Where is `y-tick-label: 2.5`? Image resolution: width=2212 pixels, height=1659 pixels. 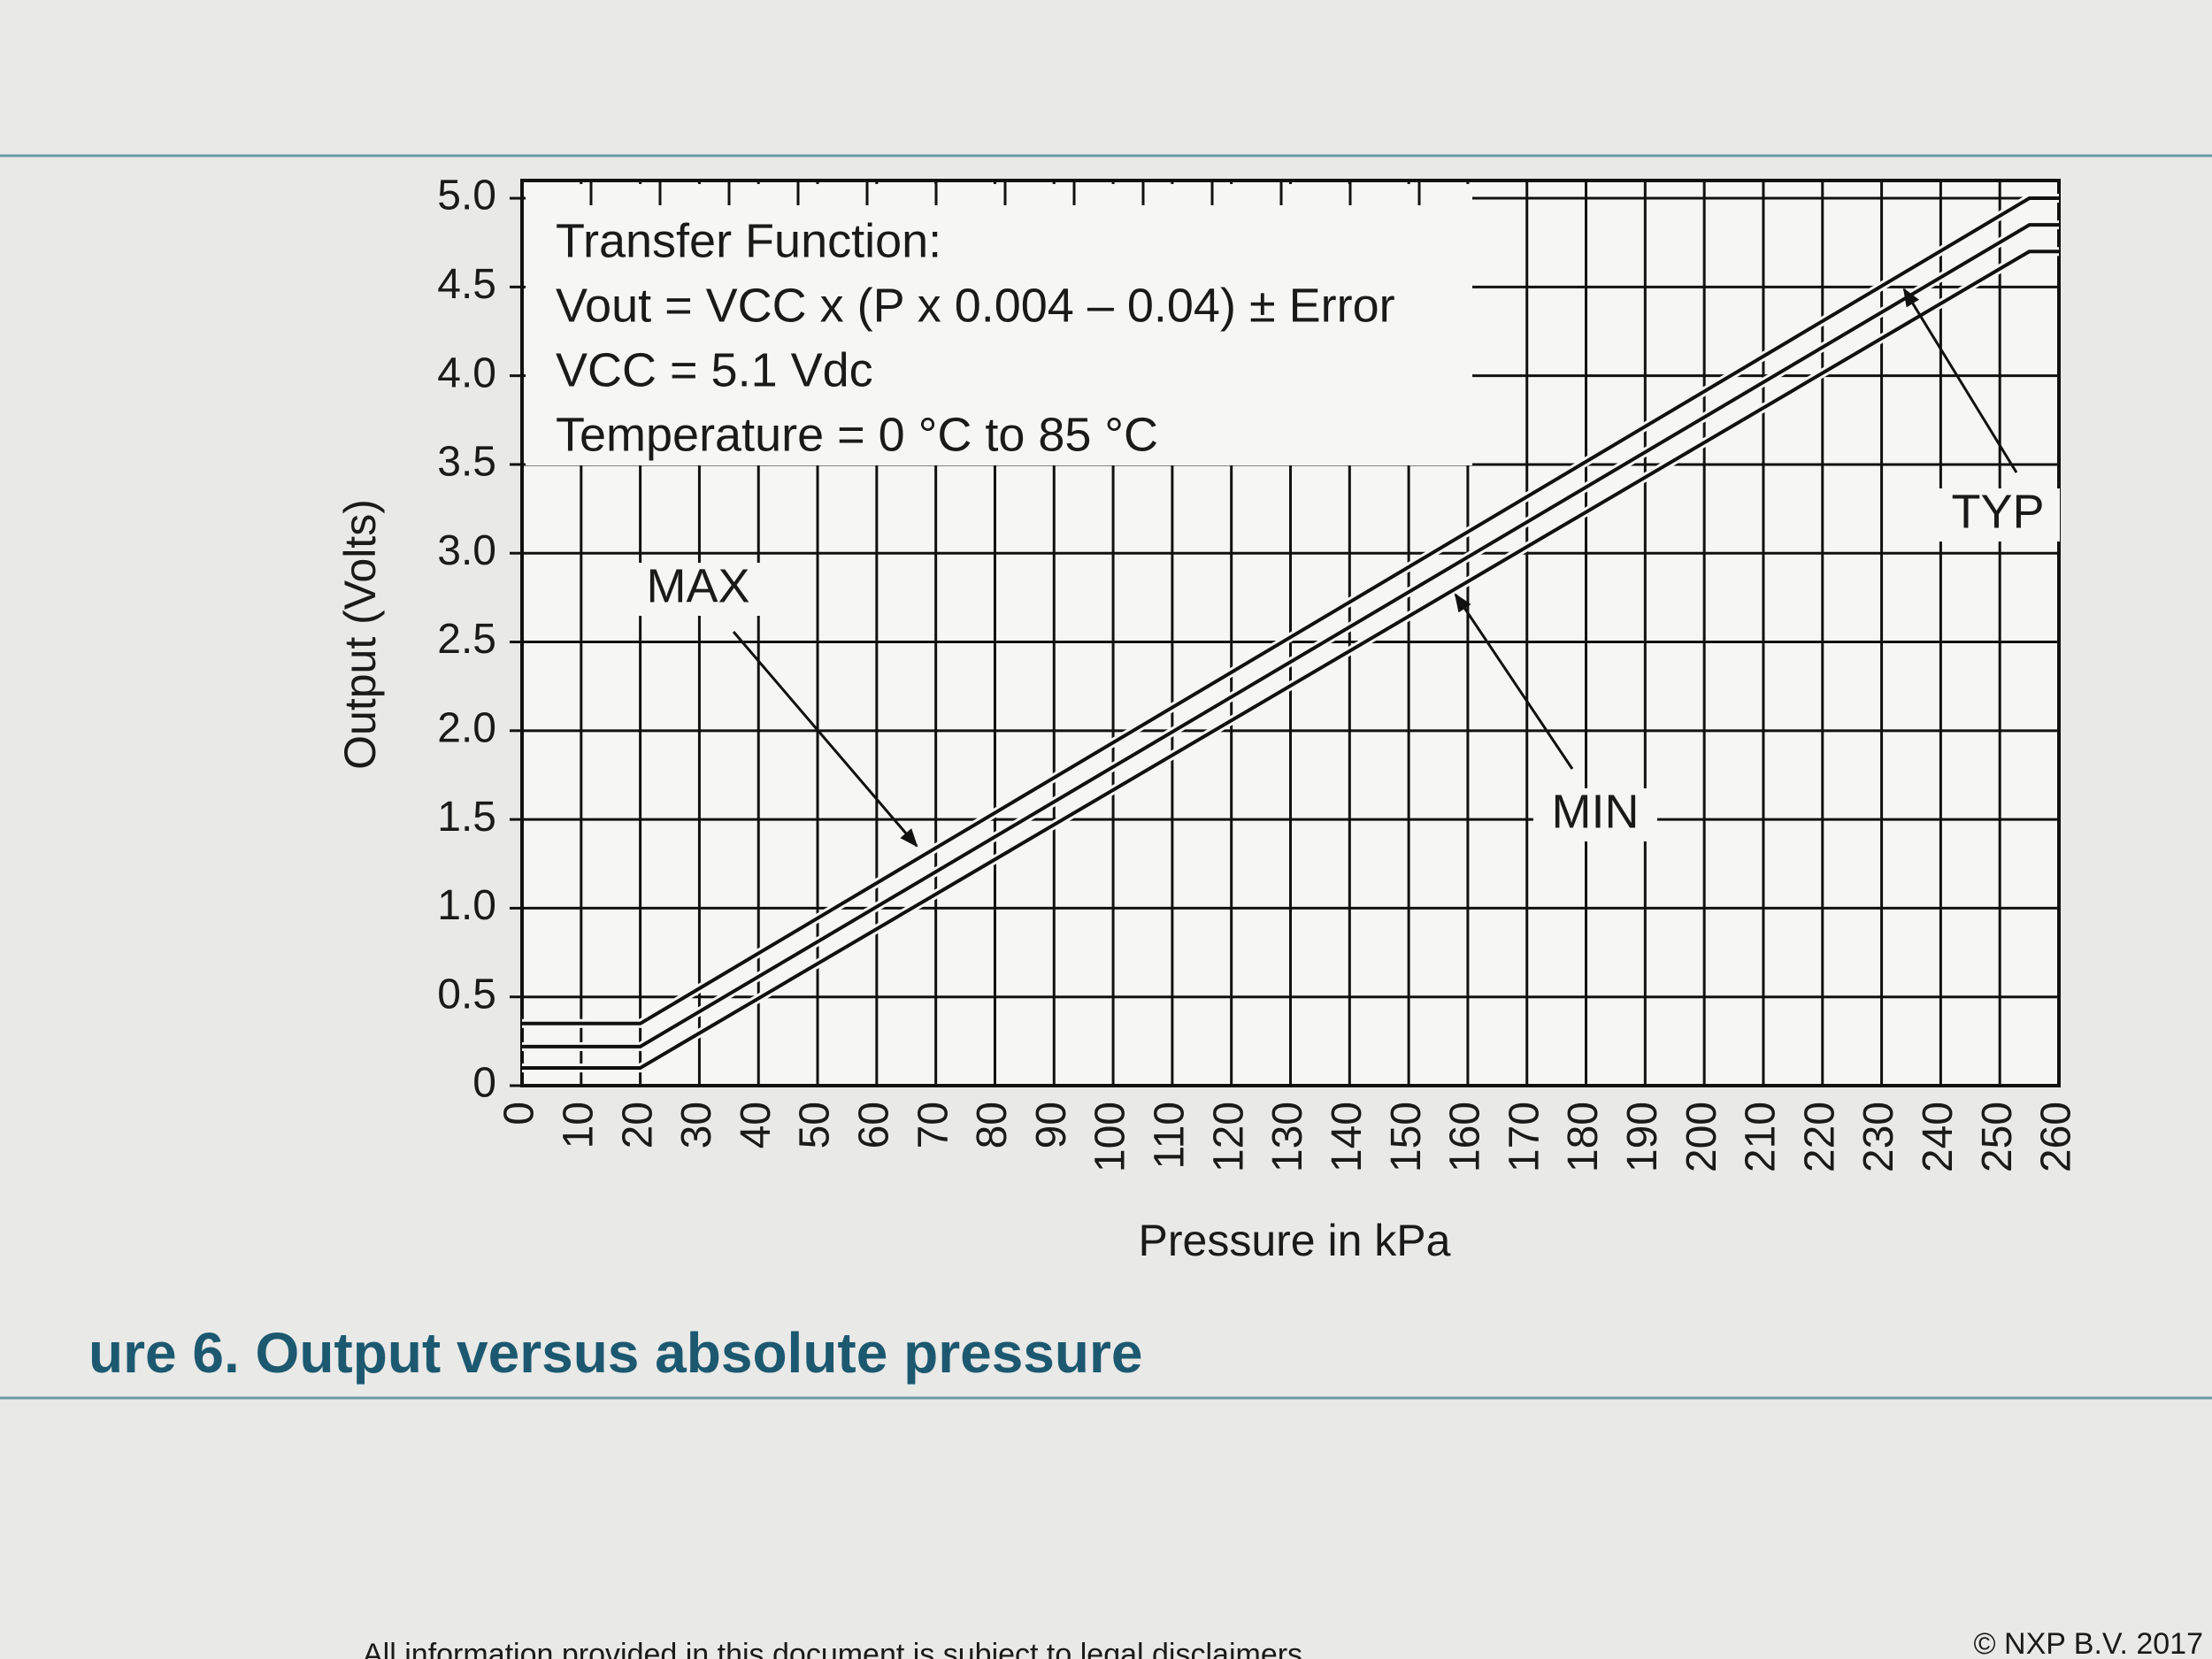 y-tick-label: 2.5 is located at coordinates (467, 640).